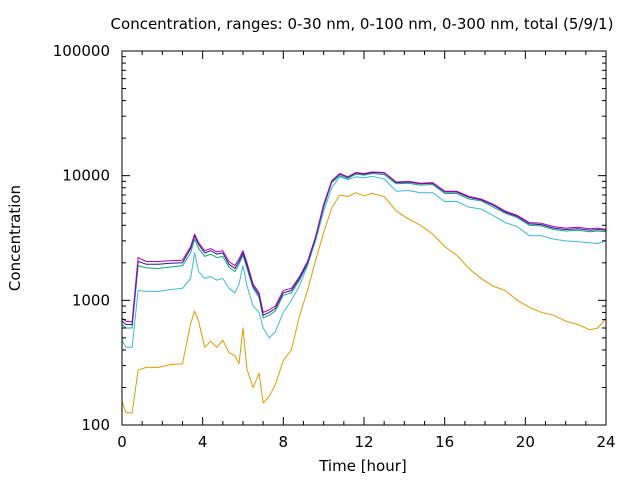  Describe the element at coordinates (444, 442) in the screenshot. I see `x-tick-label: 16` at that location.